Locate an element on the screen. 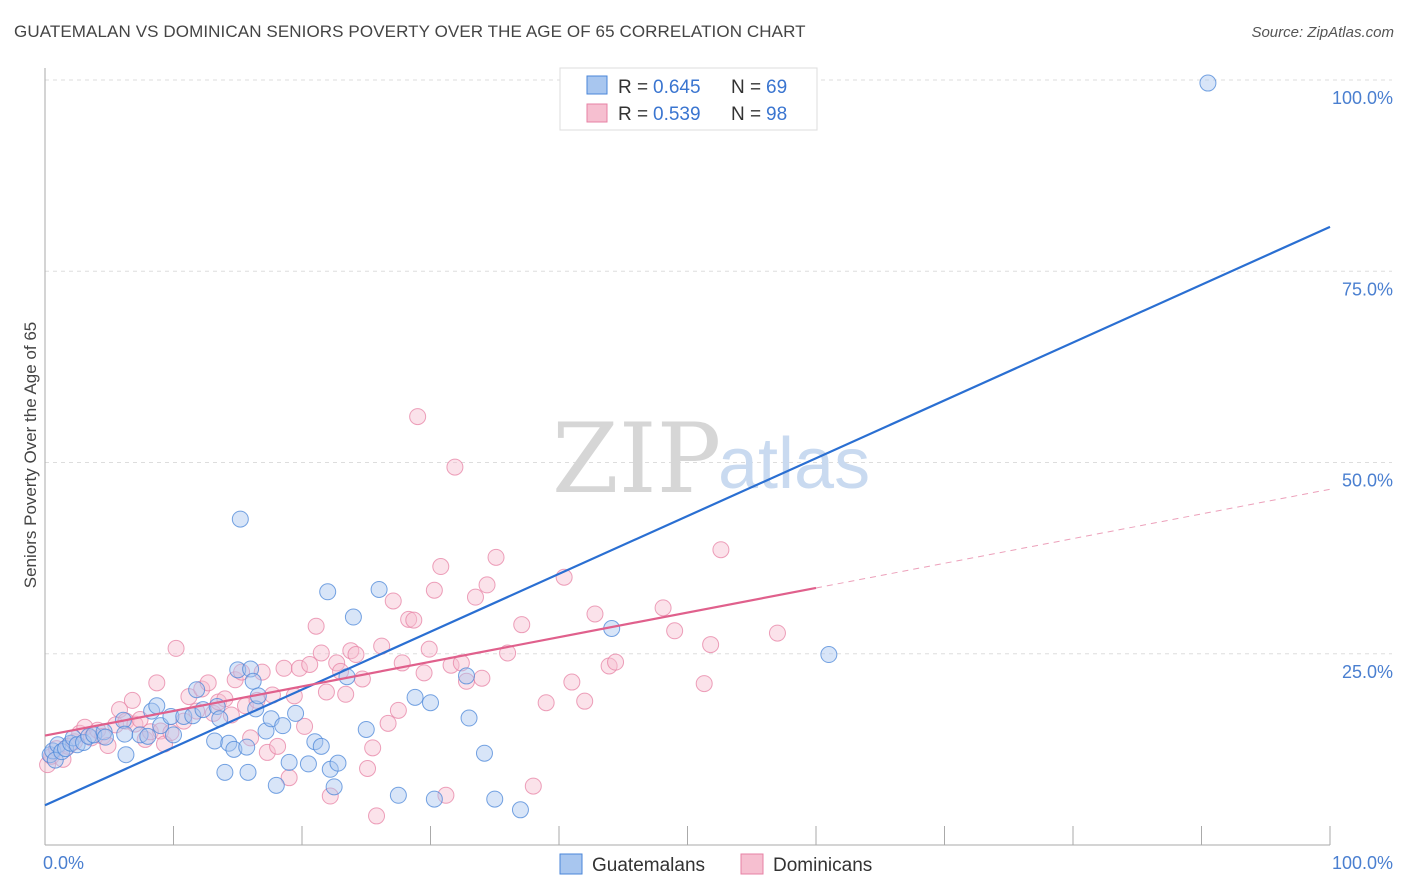 The width and height of the screenshot is (1406, 892). legend-n-label-dominicans: N = is located at coordinates (748, 114).